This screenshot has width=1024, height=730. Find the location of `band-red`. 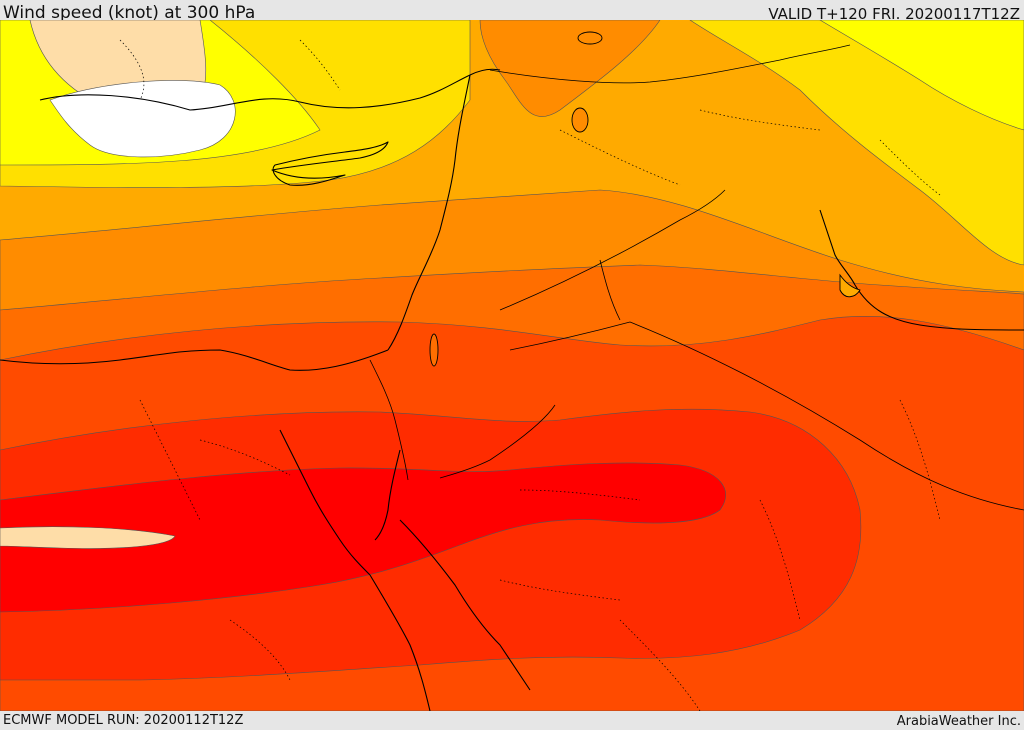

band-red is located at coordinates (363, 537).